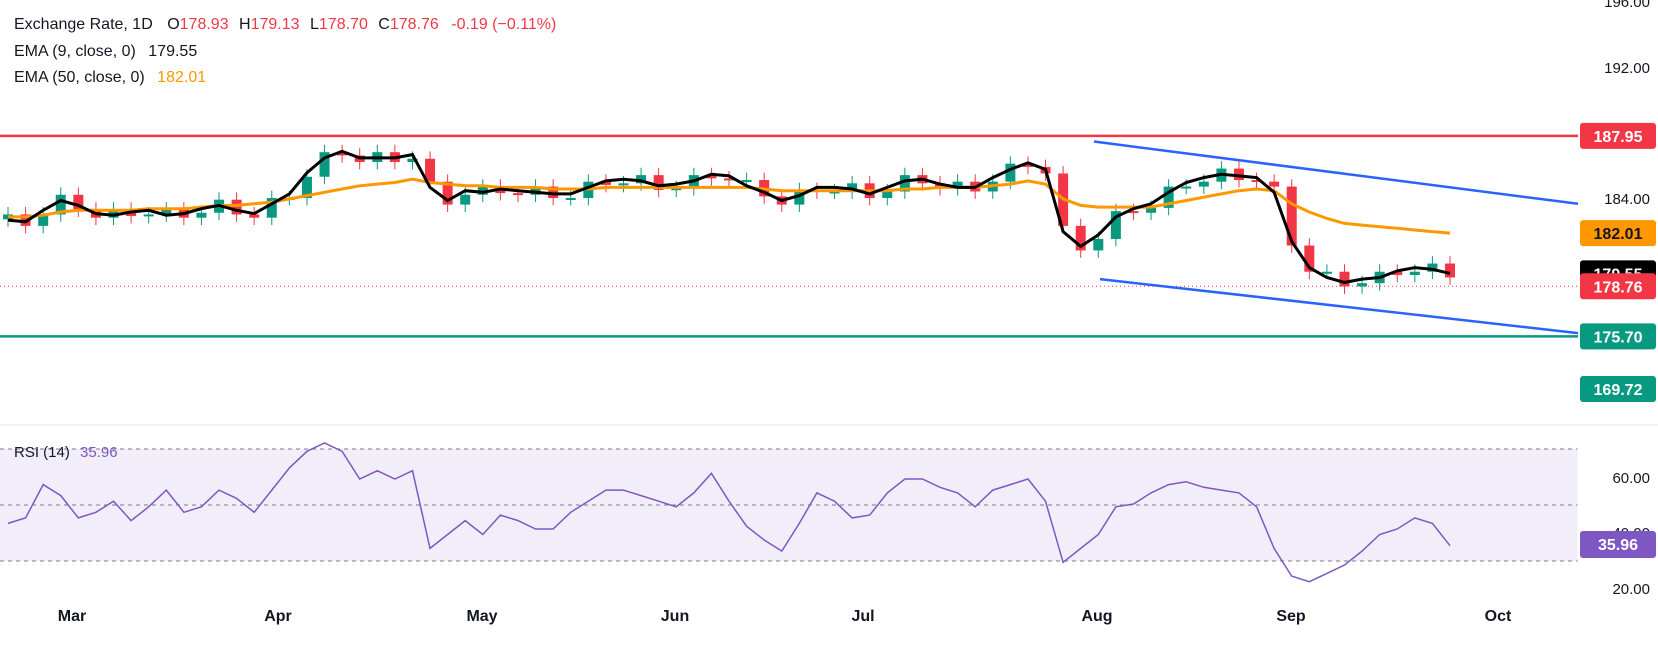  Describe the element at coordinates (42, 452) in the screenshot. I see `rsi-legend-label: RSI (14)` at that location.